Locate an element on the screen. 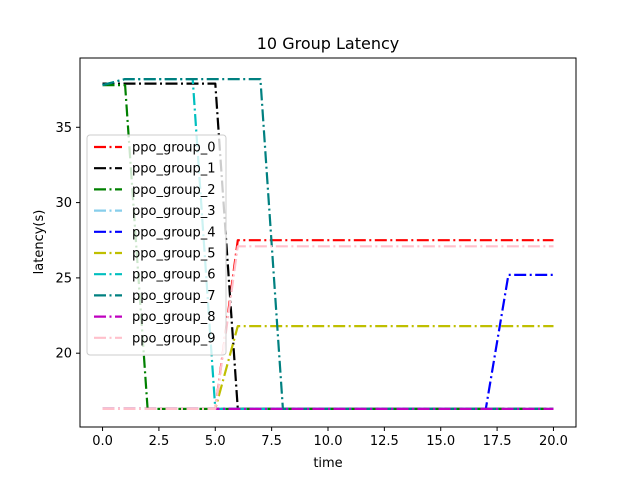 Image resolution: width=640 pixels, height=480 pixels. x-axis: 0.0 2.5 5.0 7.5 10.0 12.5 15.0 17.5 20.0 is located at coordinates (330, 438).